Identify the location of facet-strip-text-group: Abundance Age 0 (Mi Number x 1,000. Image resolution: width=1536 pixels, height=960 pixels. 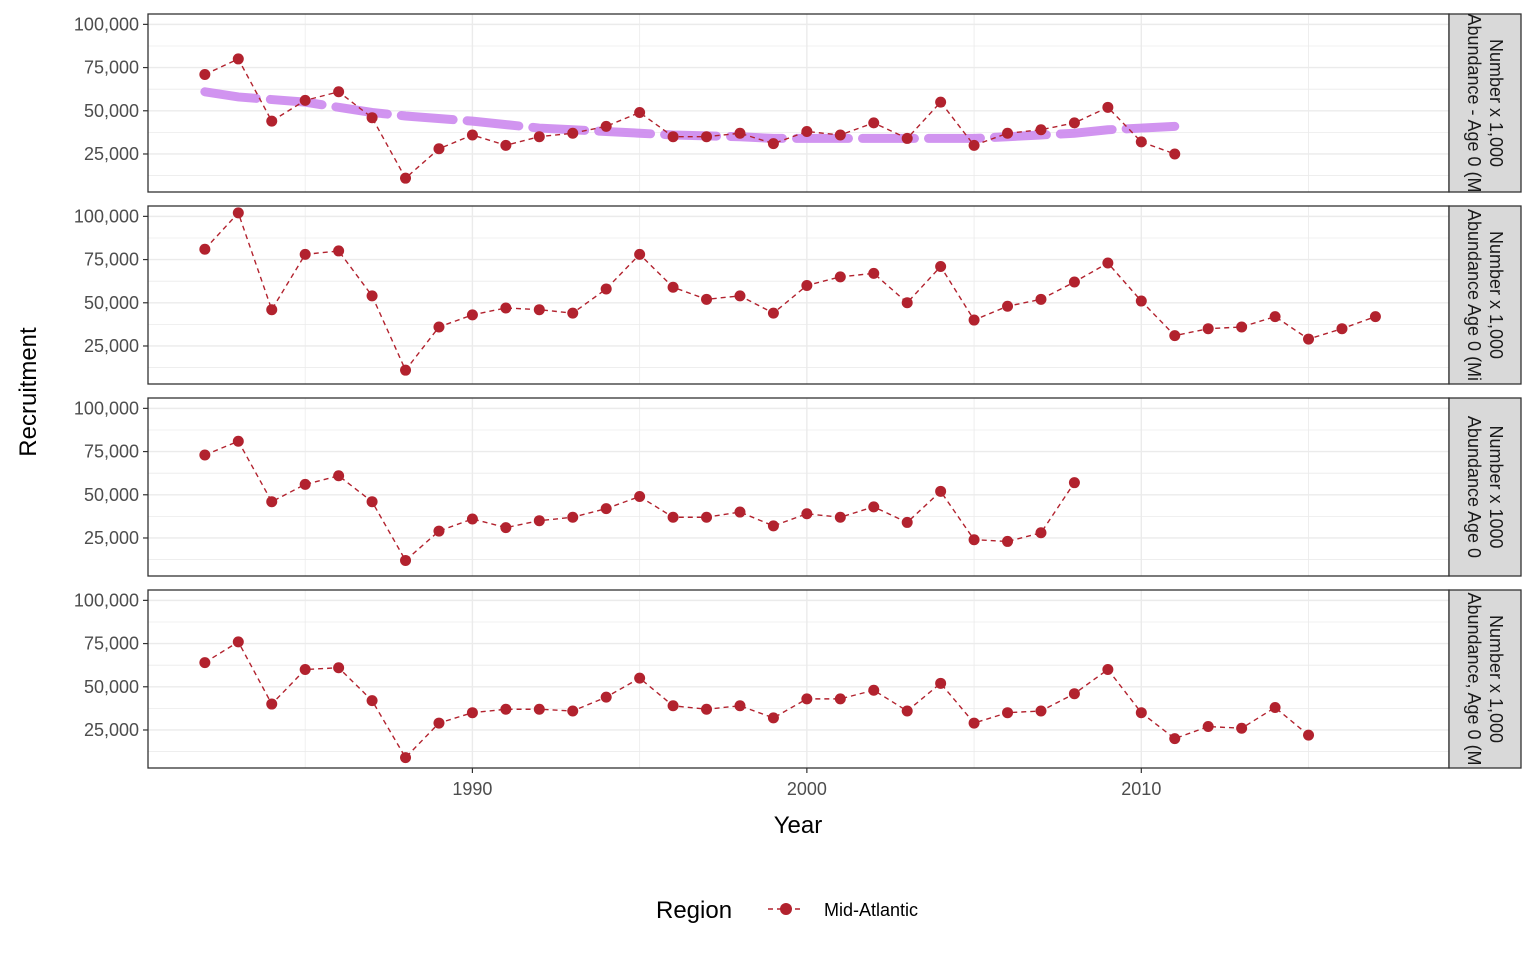
(1485, 295).